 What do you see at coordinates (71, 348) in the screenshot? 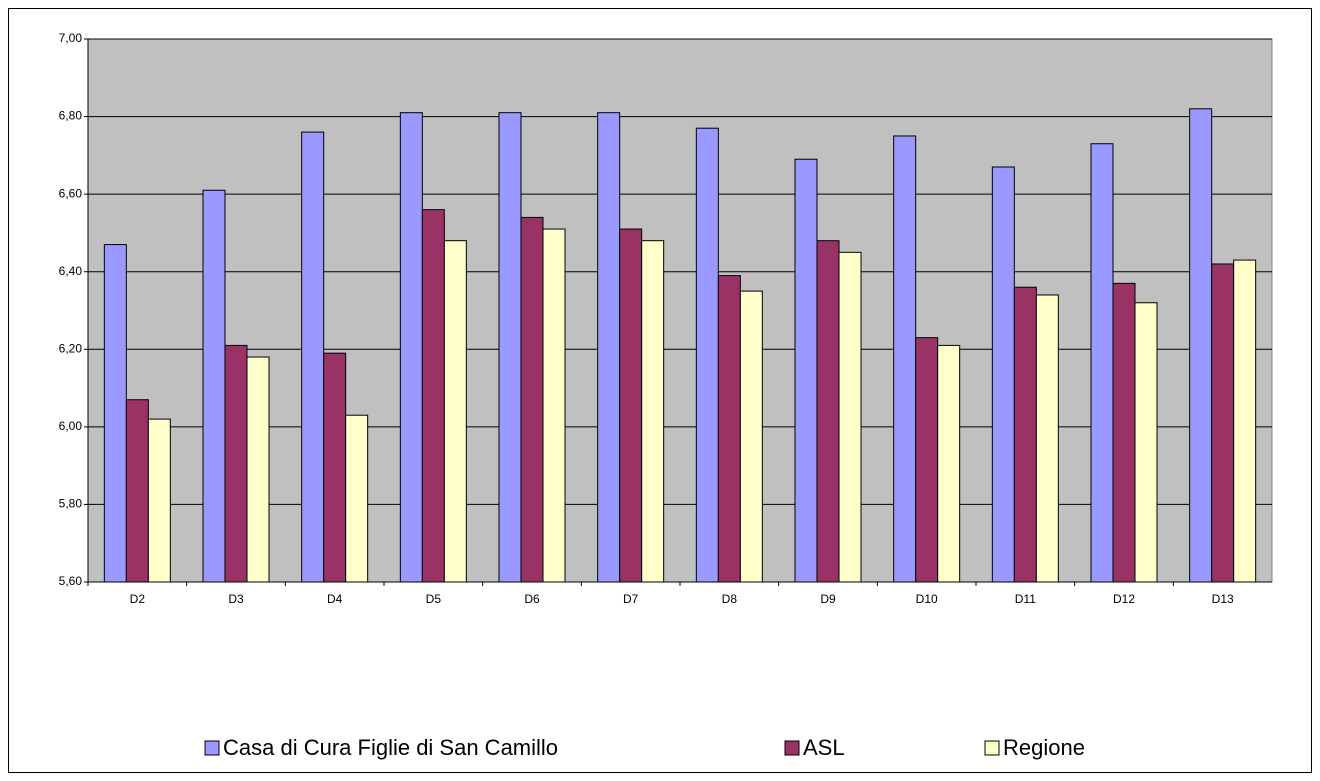
I see `y-tick-label: 6,20` at bounding box center [71, 348].